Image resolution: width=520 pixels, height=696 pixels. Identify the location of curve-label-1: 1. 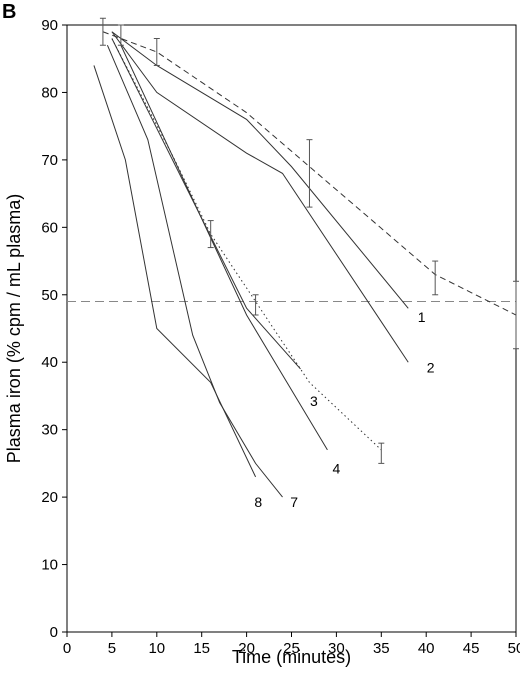
(422, 317).